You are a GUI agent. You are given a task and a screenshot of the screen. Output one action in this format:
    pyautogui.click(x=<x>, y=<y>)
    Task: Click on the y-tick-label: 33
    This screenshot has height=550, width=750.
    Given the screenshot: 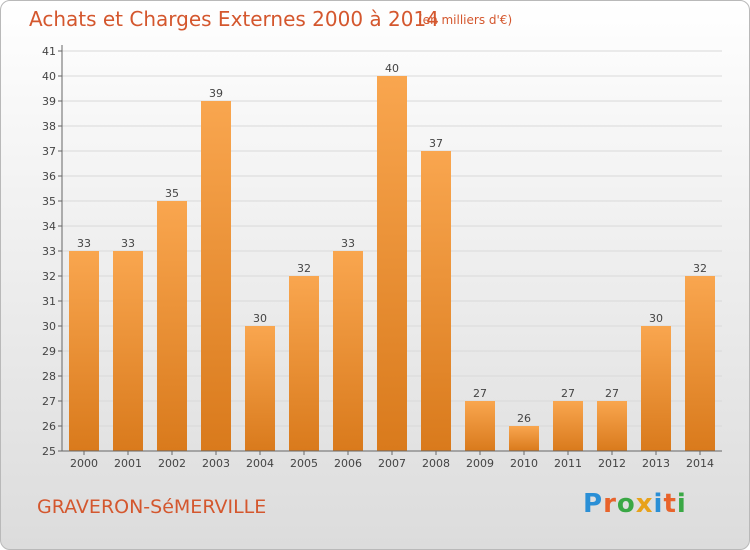 What is the action you would take?
    pyautogui.click(x=49, y=251)
    